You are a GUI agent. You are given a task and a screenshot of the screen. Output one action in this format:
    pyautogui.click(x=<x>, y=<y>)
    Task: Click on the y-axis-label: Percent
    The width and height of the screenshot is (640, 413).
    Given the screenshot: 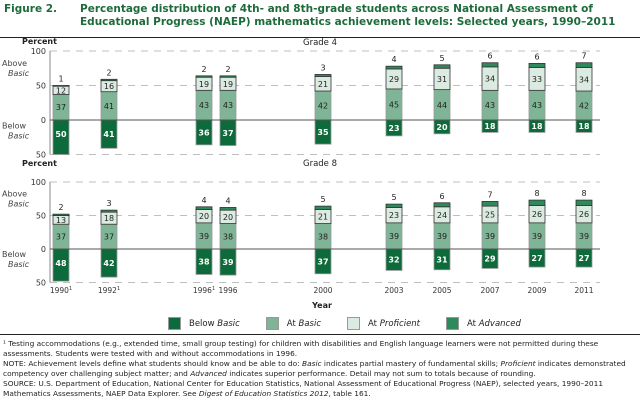 What is the action you would take?
    pyautogui.click(x=39, y=41)
    